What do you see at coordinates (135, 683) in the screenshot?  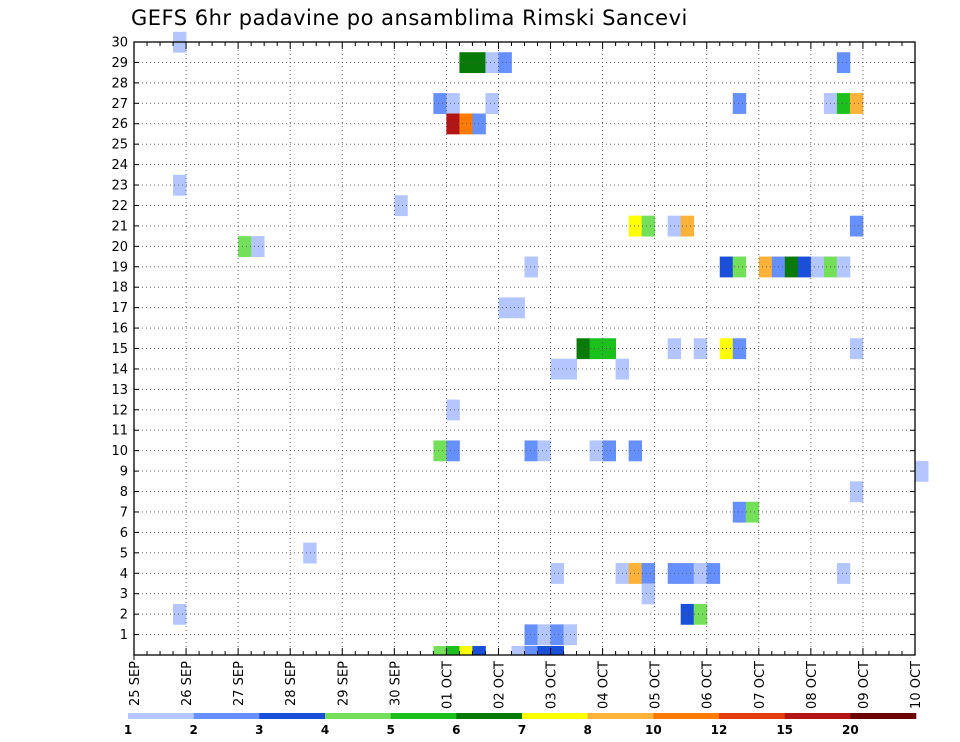 I see `x-tick-label: 25 SEP` at bounding box center [135, 683].